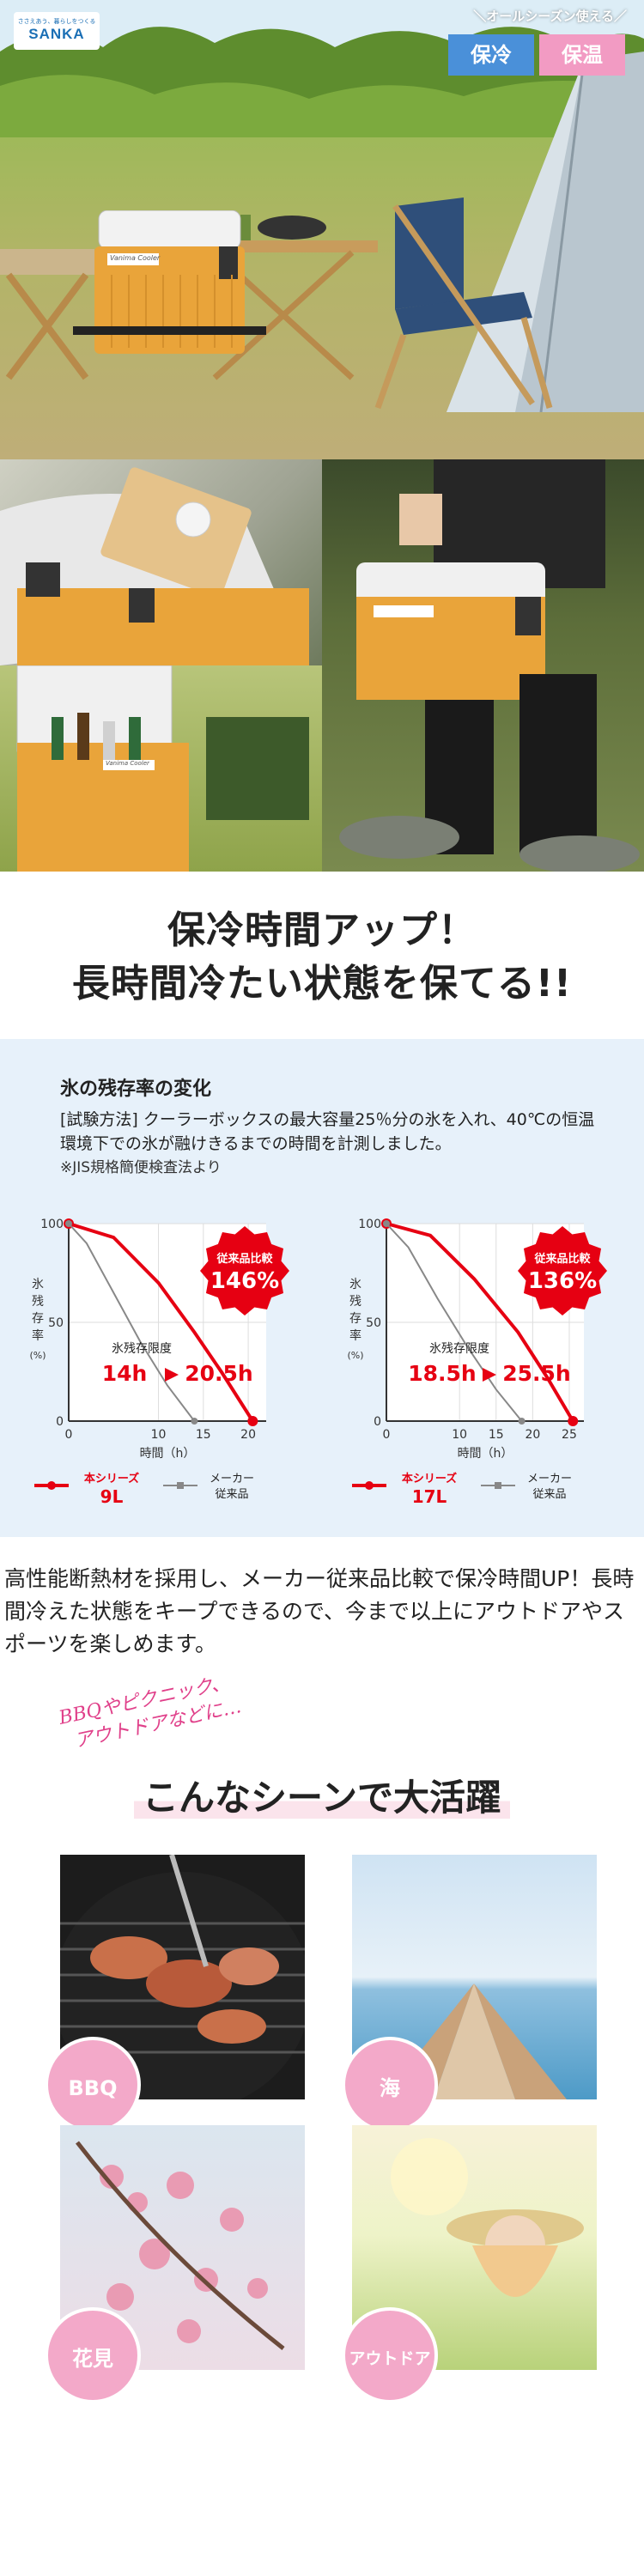 The image size is (644, 2576). I want to click on comparison-value: 146%, so click(244, 1281).